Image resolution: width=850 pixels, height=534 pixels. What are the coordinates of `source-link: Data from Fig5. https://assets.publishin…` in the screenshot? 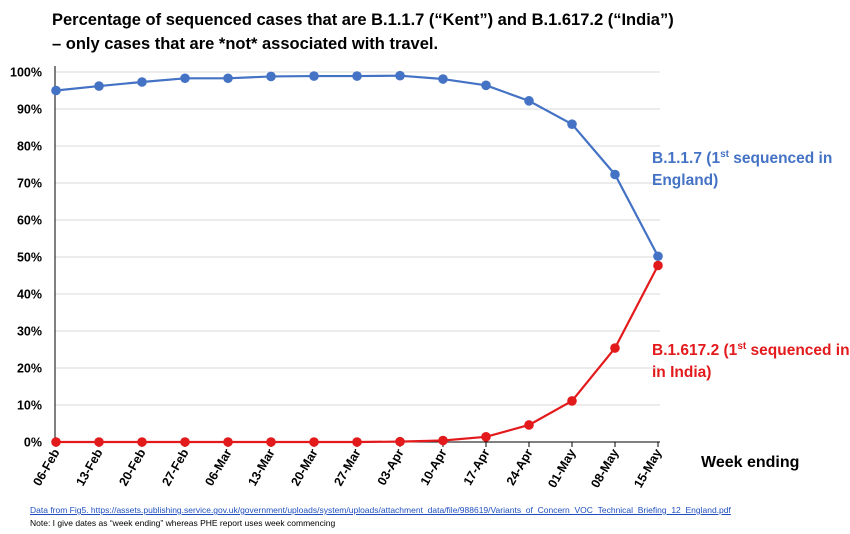 It's located at (380, 510).